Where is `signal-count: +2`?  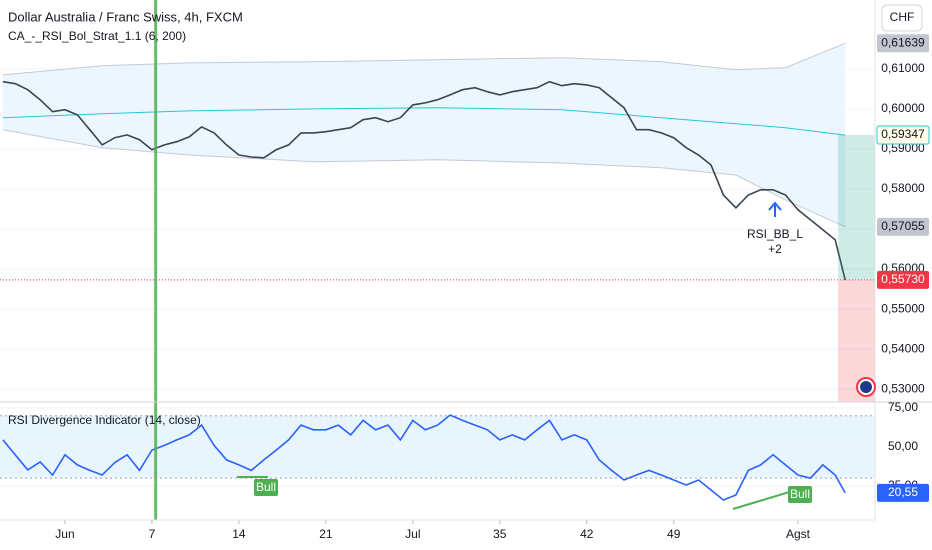 signal-count: +2 is located at coordinates (775, 249).